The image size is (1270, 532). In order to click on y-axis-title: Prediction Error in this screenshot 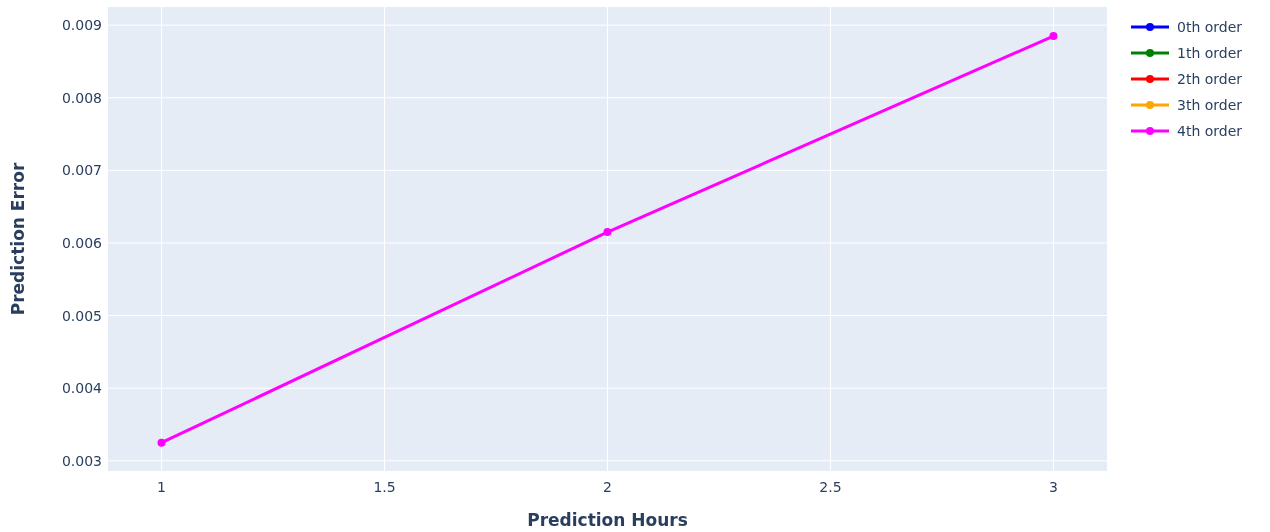, I will do `click(18, 239)`.